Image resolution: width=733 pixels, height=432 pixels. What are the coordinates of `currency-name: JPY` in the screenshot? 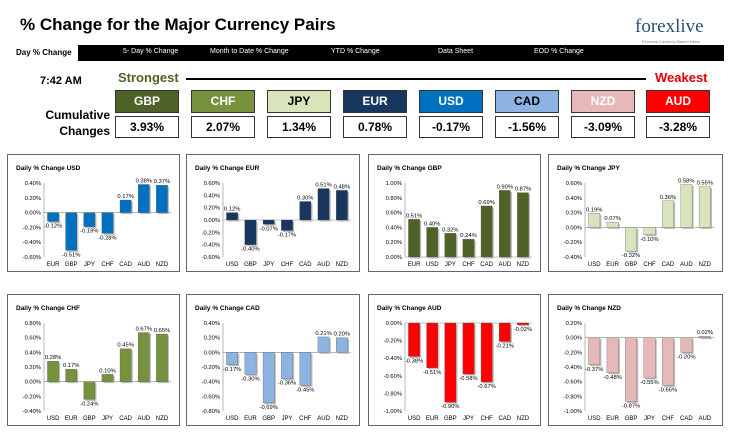 It's located at (299, 101).